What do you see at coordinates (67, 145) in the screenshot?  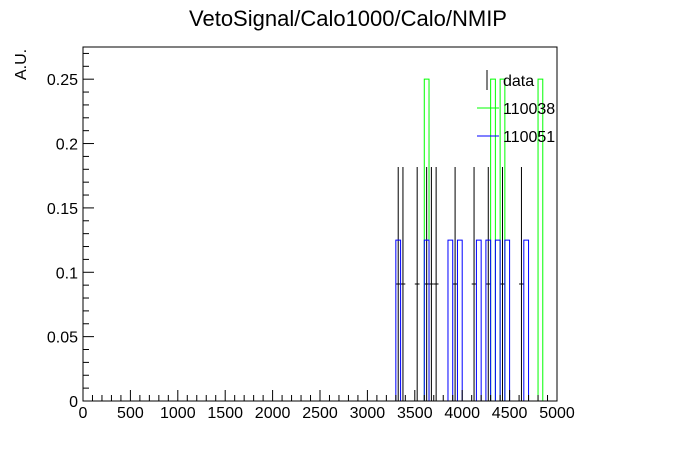 I see `y-tick-label: 0.2` at bounding box center [67, 145].